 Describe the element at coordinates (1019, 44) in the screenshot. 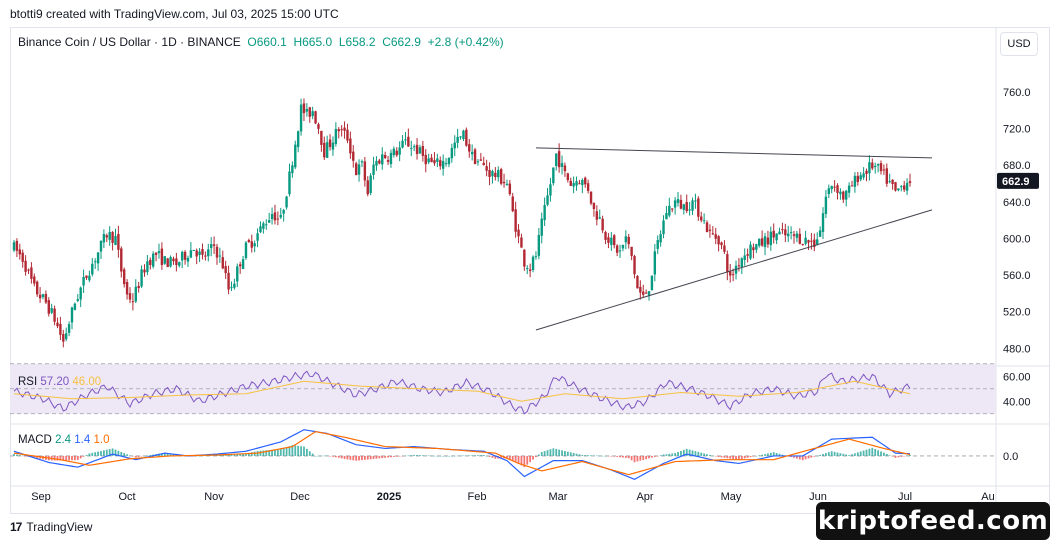

I see `currency-button: USD` at that location.